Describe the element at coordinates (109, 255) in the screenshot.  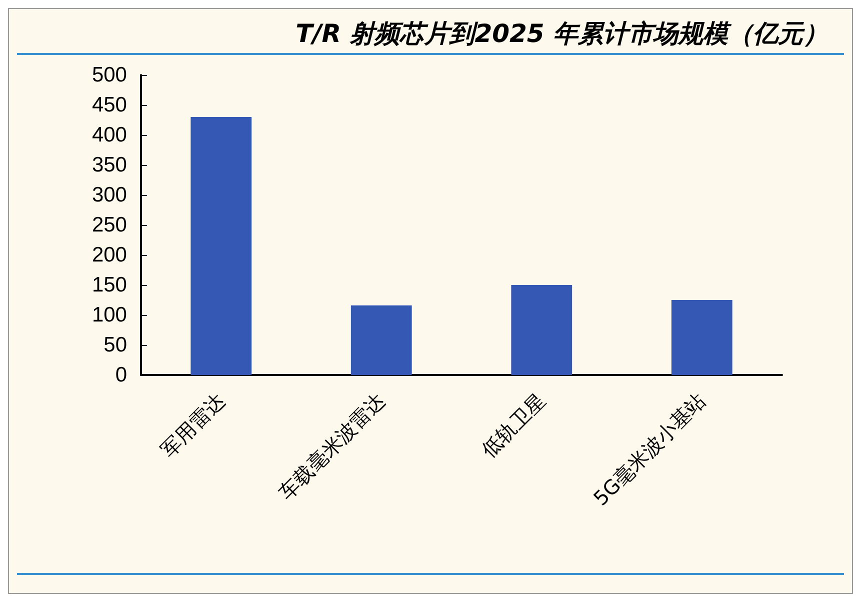
I see `y-tick-label: 200` at that location.